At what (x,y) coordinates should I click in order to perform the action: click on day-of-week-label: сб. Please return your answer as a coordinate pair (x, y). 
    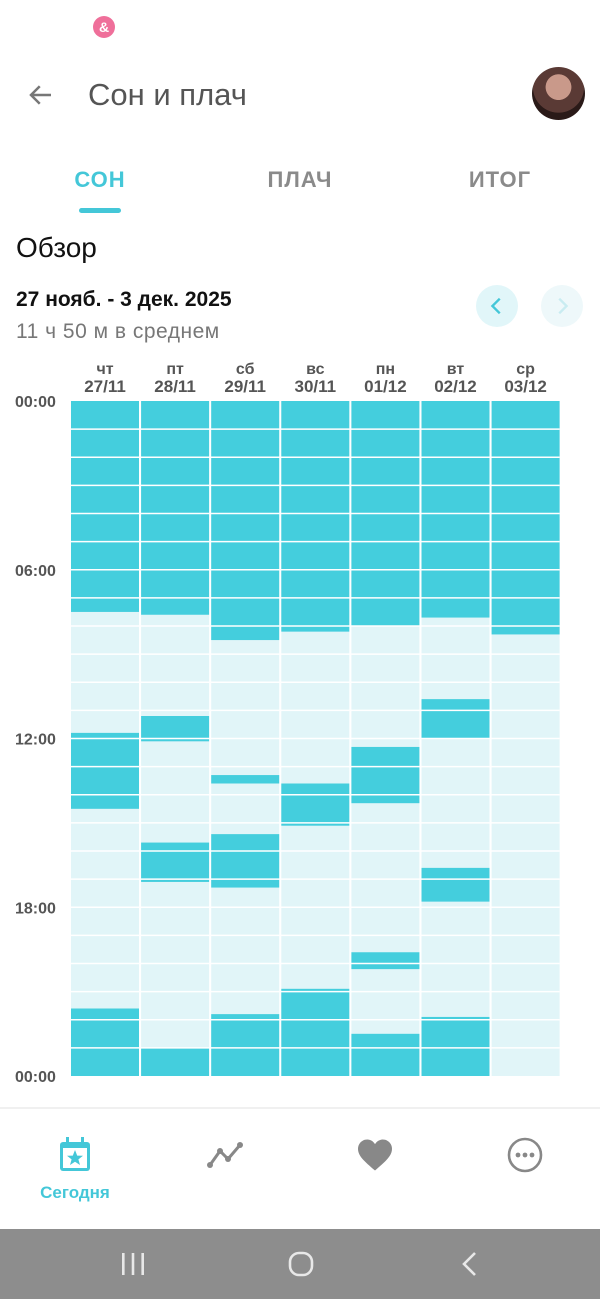
    Looking at the image, I should click on (245, 369).